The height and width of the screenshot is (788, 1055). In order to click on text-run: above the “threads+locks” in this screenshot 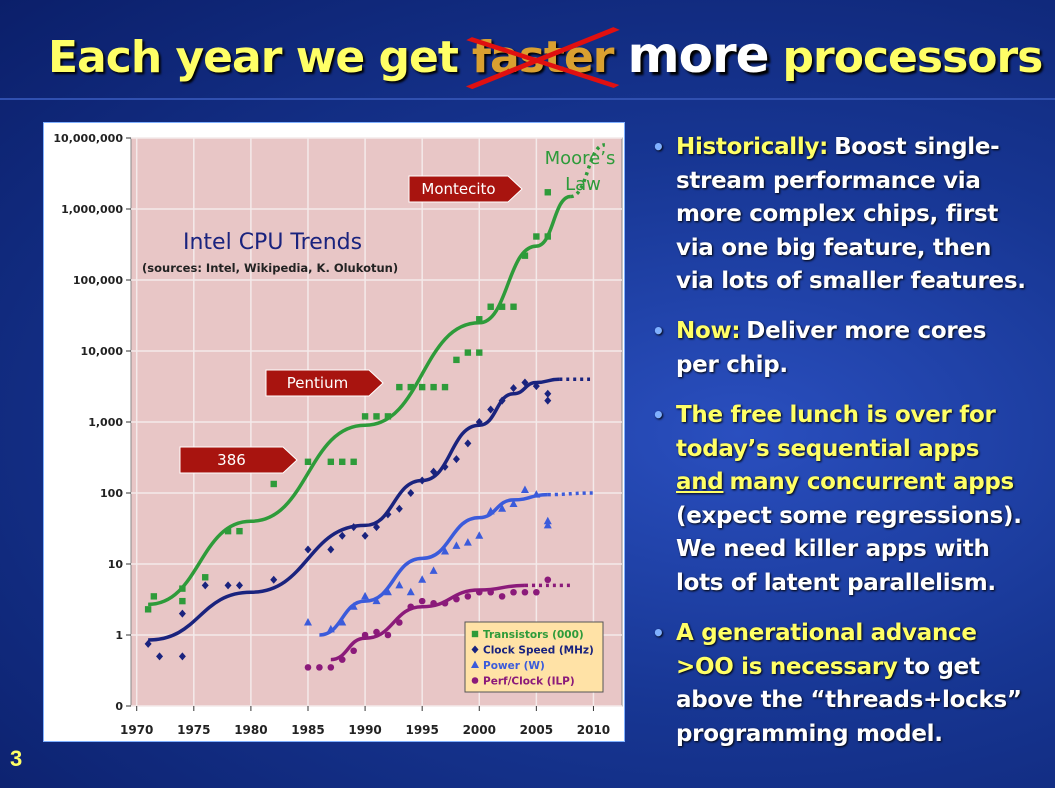, I will do `click(849, 700)`.